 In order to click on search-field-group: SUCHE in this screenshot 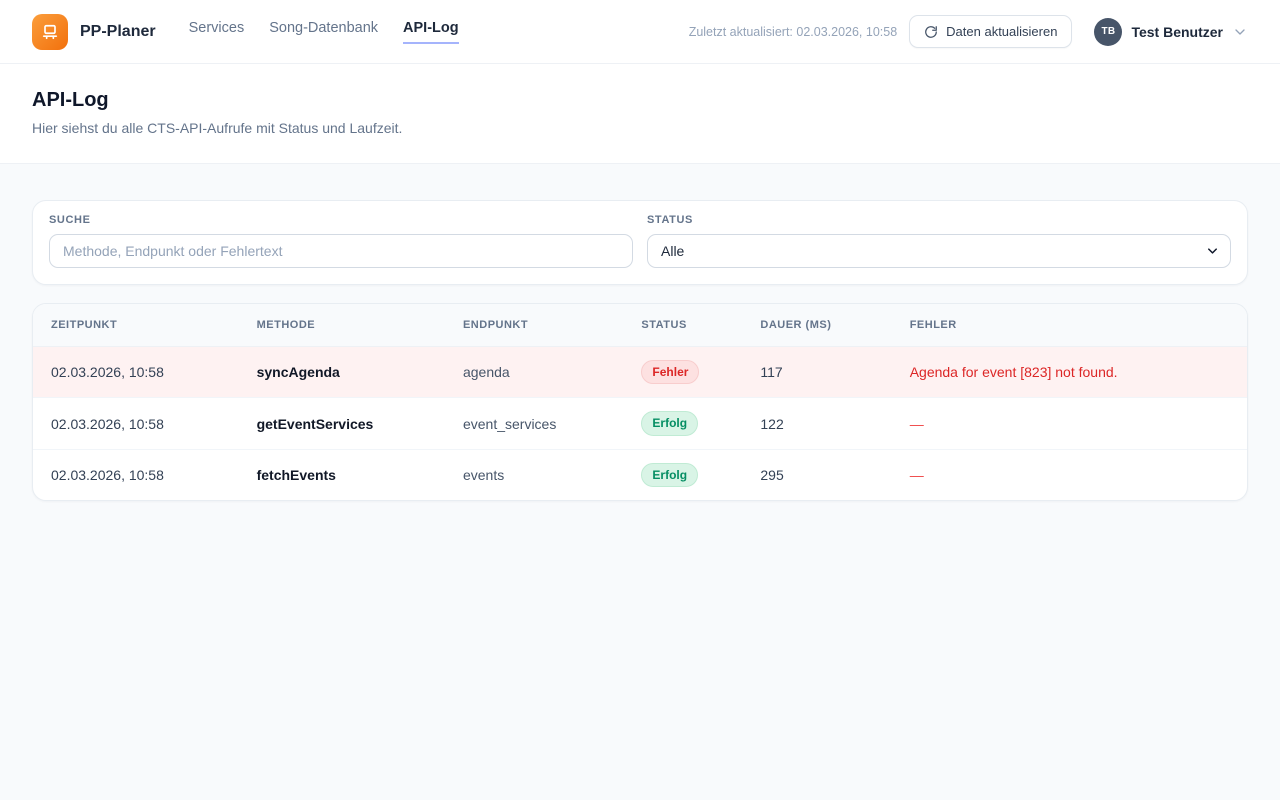, I will do `click(341, 241)`.